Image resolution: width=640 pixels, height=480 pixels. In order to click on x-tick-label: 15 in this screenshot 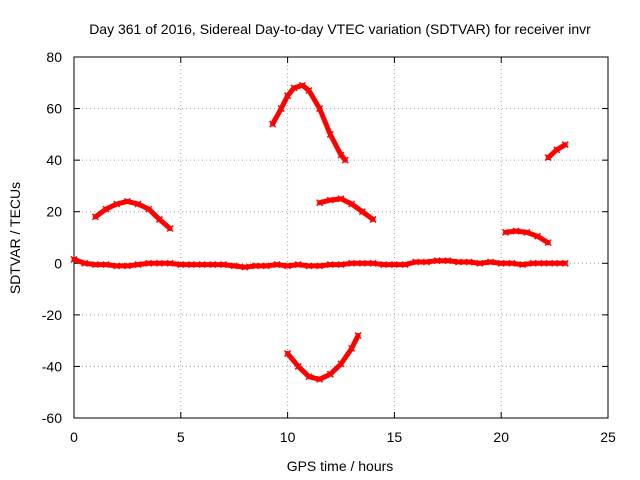, I will do `click(395, 437)`.